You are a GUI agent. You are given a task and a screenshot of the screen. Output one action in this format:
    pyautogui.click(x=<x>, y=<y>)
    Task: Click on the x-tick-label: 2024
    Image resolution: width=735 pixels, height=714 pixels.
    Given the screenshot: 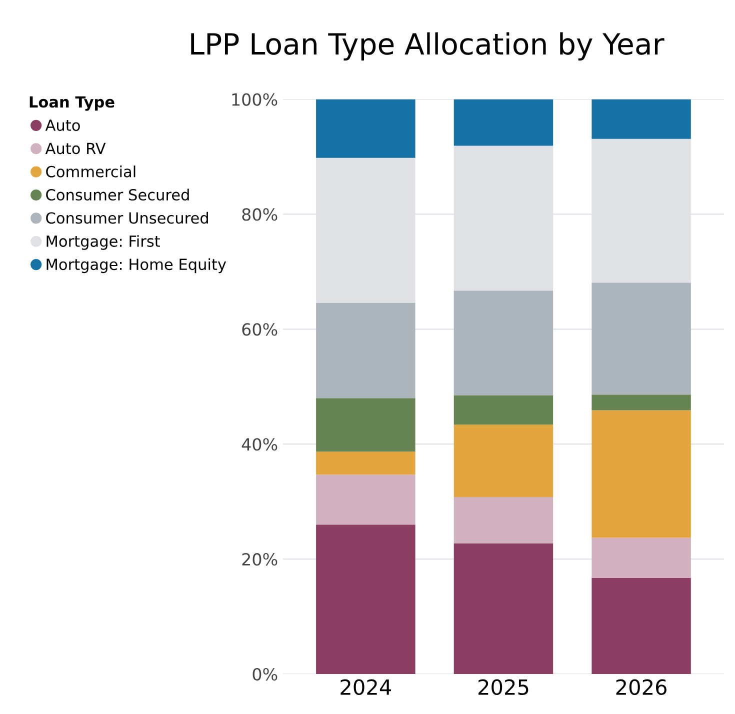 What is the action you would take?
    pyautogui.click(x=366, y=687)
    